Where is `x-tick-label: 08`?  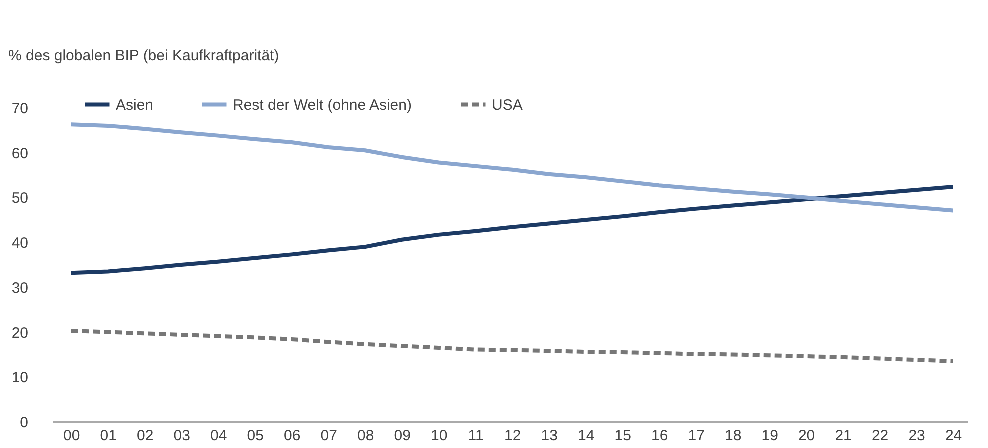 x-tick-label: 08 is located at coordinates (366, 436).